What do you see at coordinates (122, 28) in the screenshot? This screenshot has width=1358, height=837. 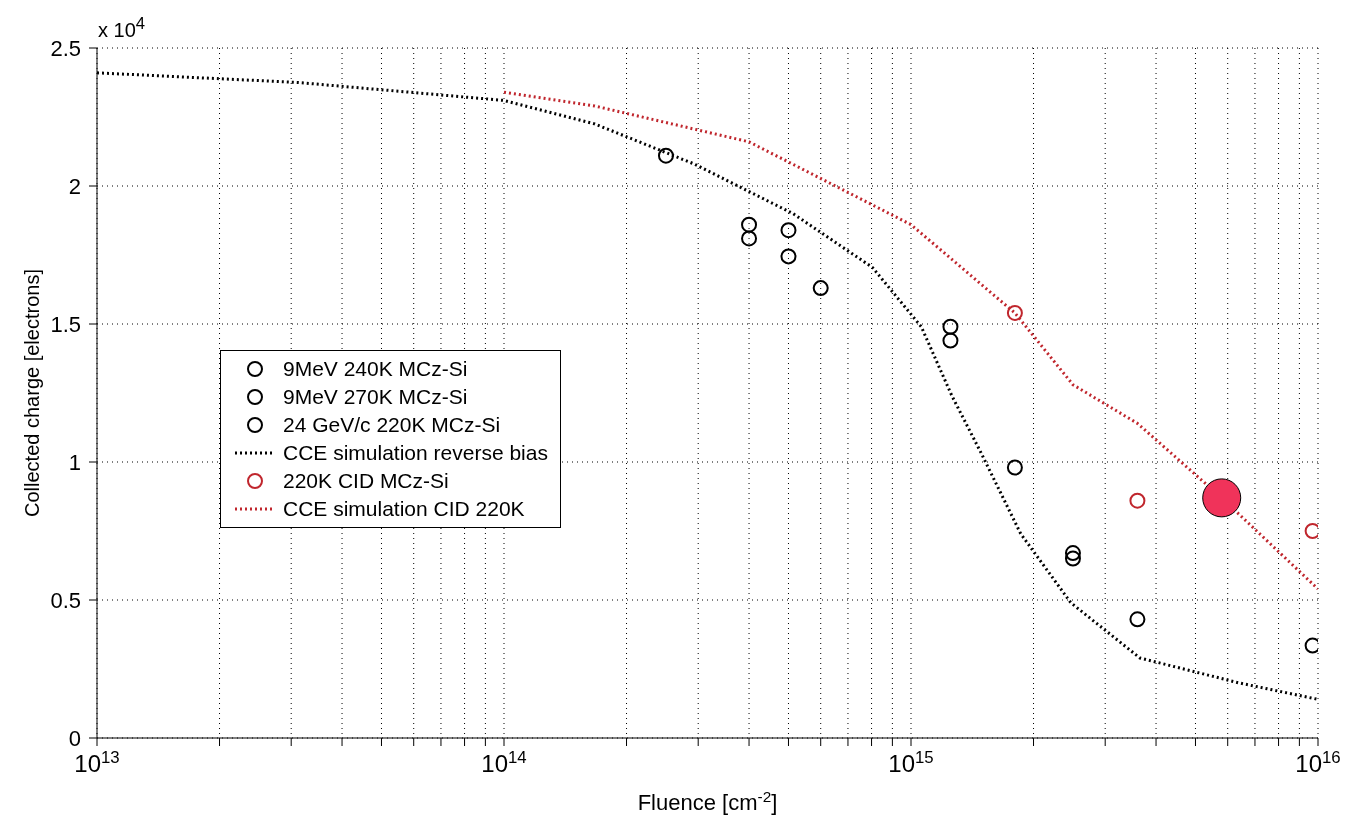 I see `text: x 10$^{4}$` at bounding box center [122, 28].